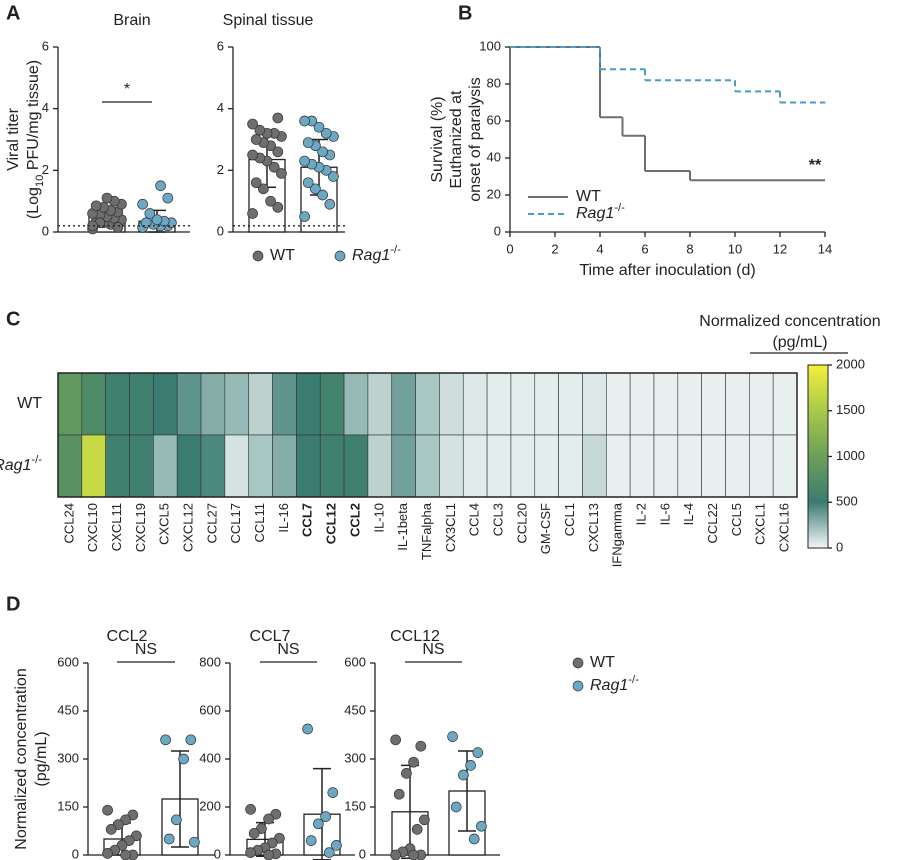 The image size is (900, 860). Describe the element at coordinates (21, 464) in the screenshot. I see `row-label: Rag1-/-` at that location.